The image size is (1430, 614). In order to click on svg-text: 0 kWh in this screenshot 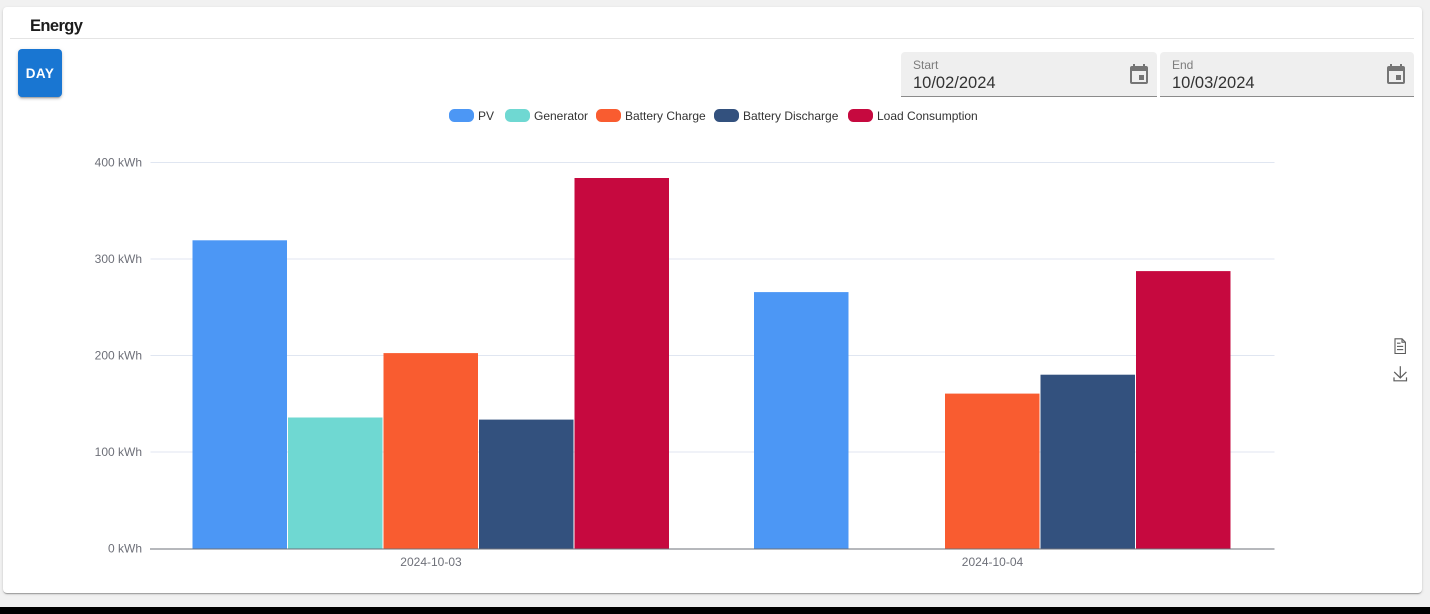, I will do `click(125, 549)`.